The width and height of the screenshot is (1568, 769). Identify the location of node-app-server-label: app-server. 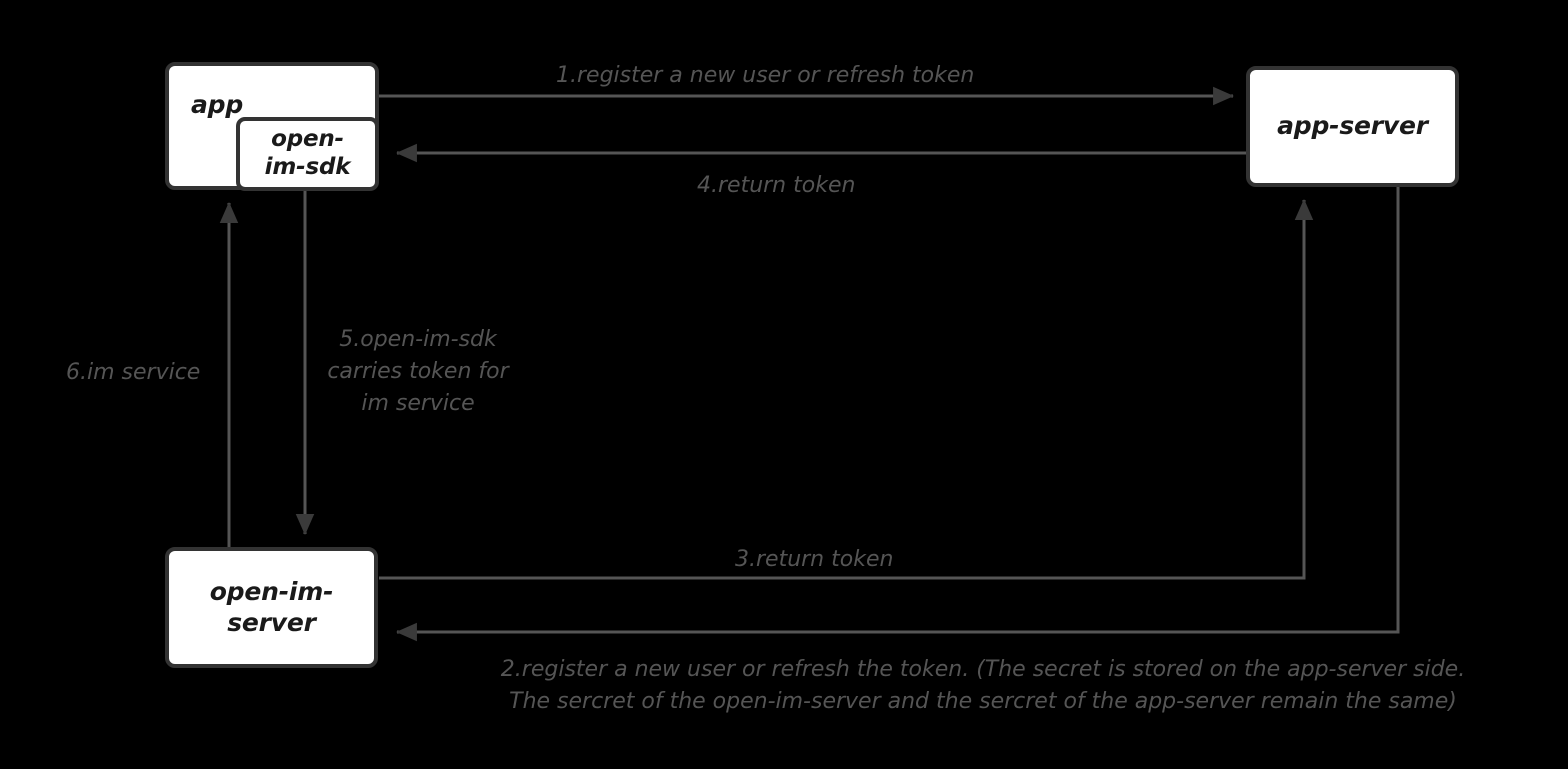
(1352, 126).